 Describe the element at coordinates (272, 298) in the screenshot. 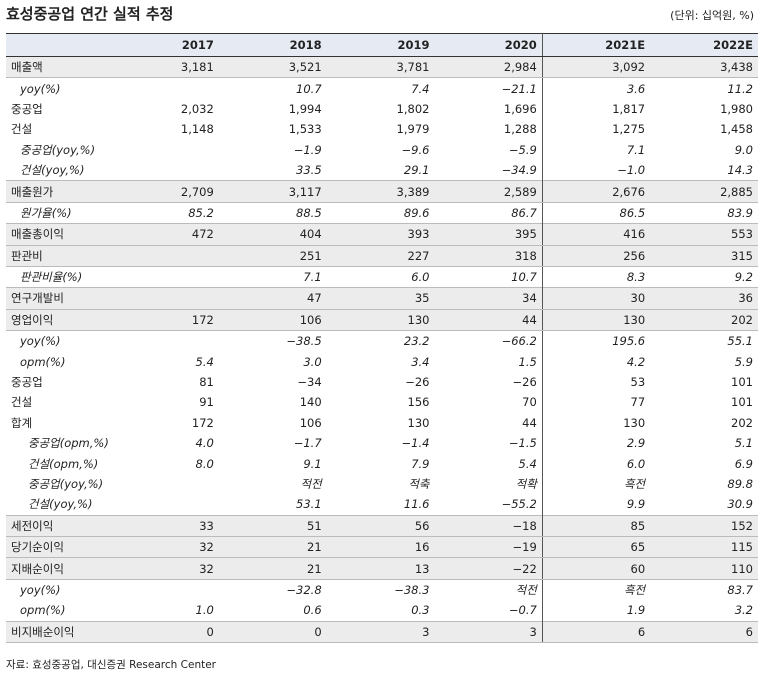

I see `cell: 47` at that location.